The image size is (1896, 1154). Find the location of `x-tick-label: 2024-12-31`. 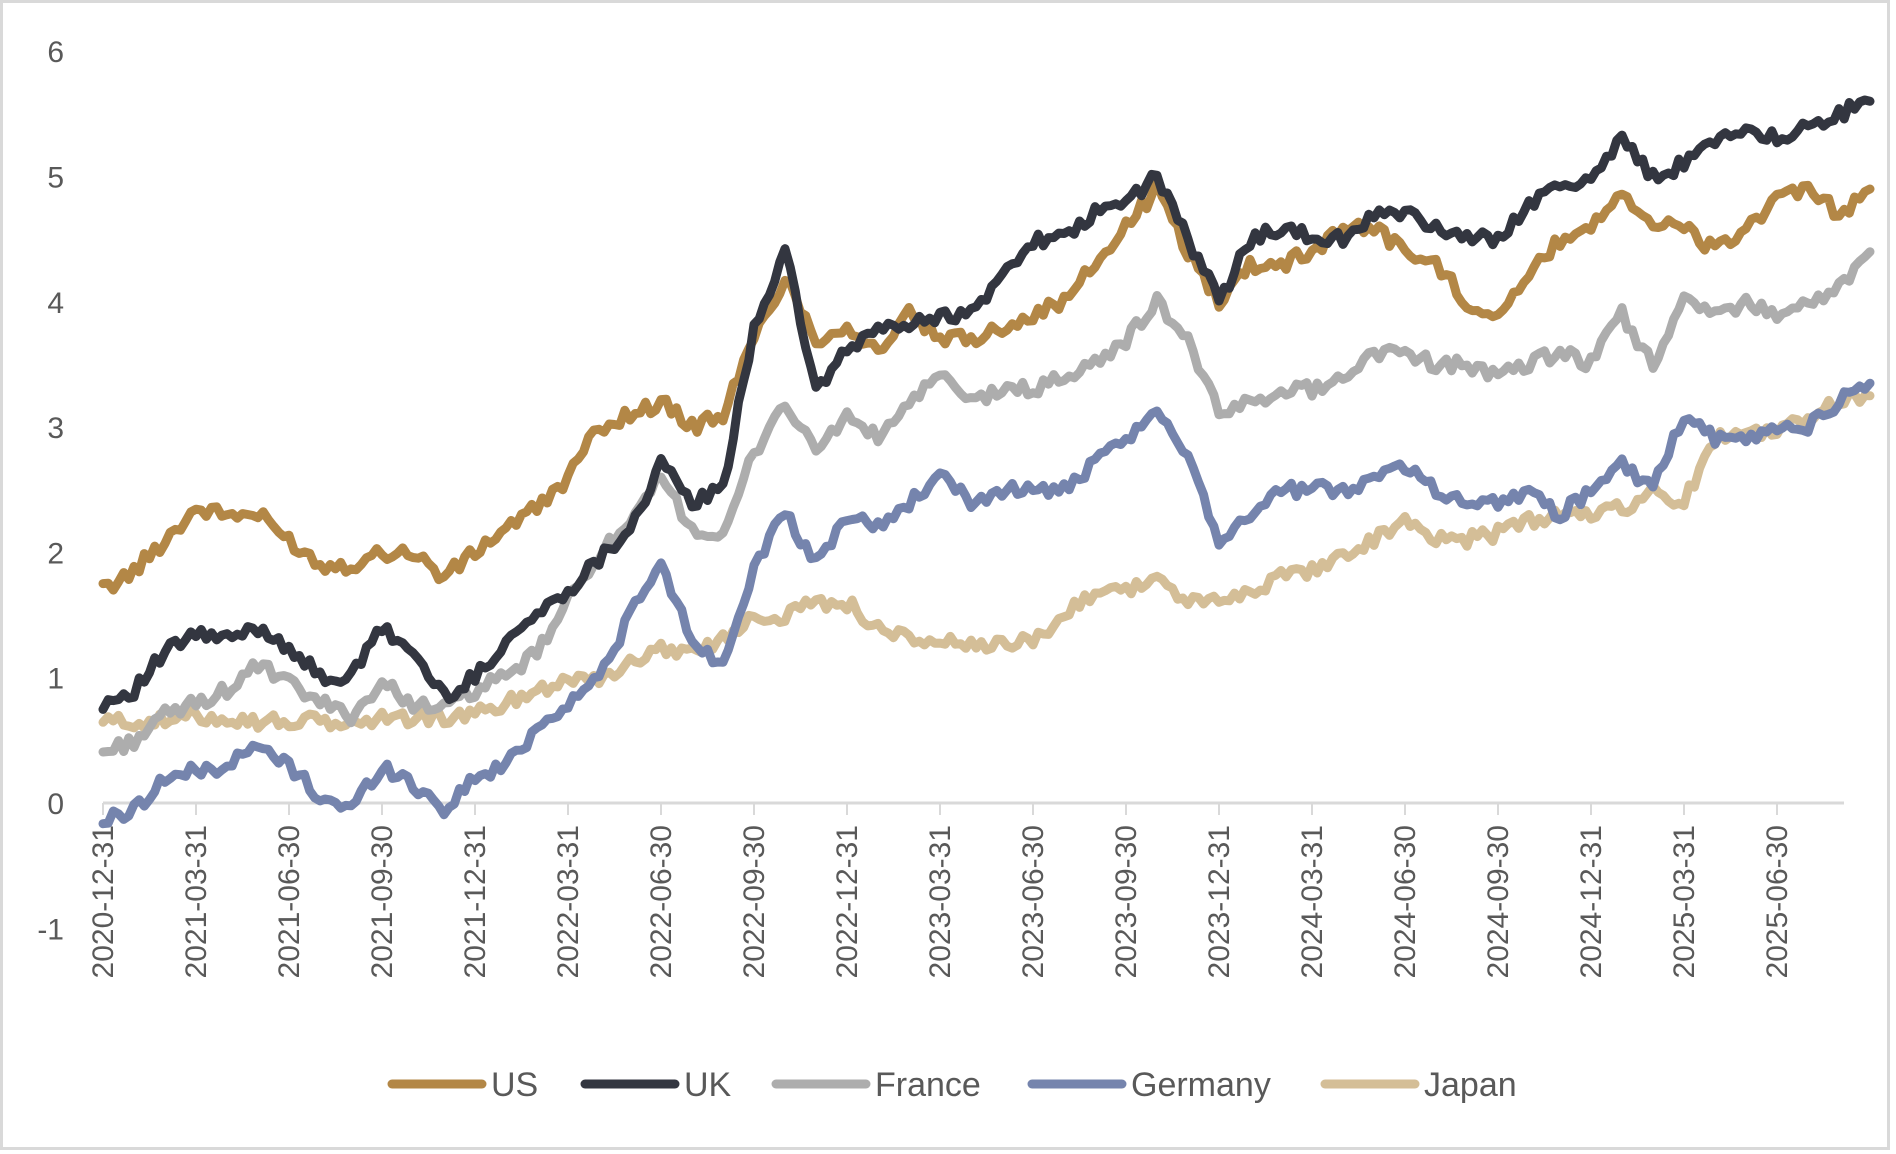

x-tick-label: 2024-12-31 is located at coordinates (1591, 901).